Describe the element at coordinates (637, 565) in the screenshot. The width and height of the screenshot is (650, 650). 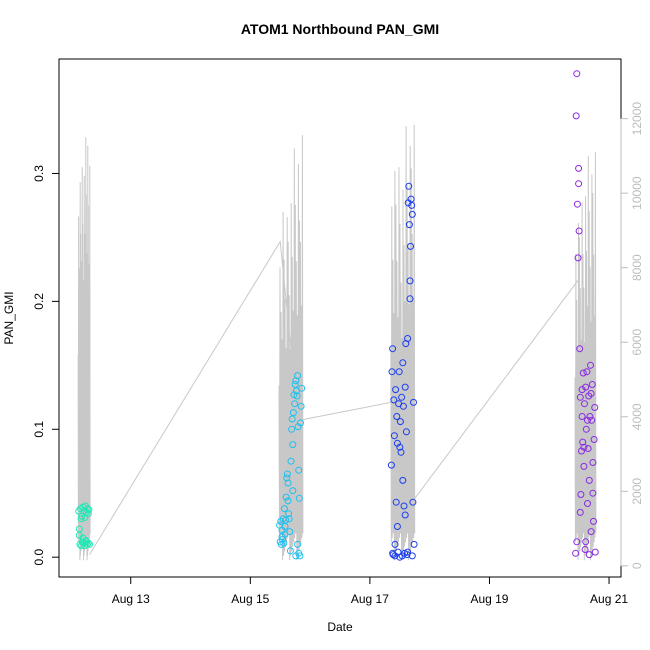
I see `y2-tick-label: 0` at that location.